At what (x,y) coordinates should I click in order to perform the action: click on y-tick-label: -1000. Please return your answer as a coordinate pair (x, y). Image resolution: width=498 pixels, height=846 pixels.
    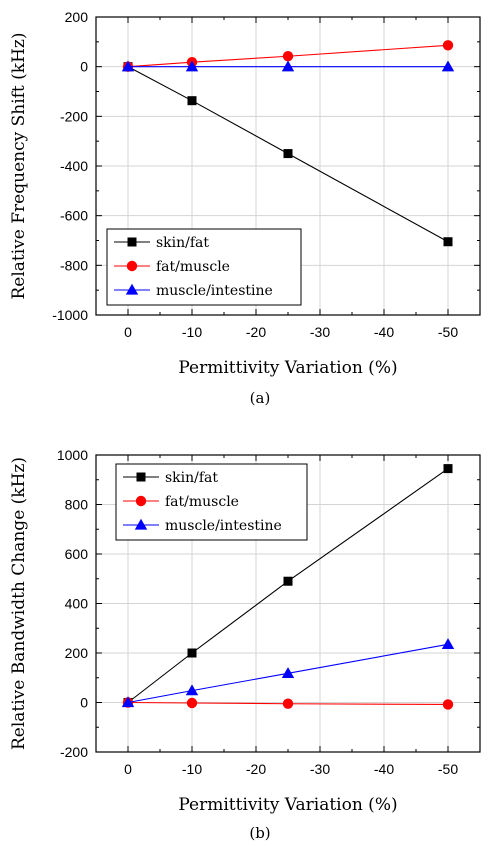
    Looking at the image, I should click on (70, 315).